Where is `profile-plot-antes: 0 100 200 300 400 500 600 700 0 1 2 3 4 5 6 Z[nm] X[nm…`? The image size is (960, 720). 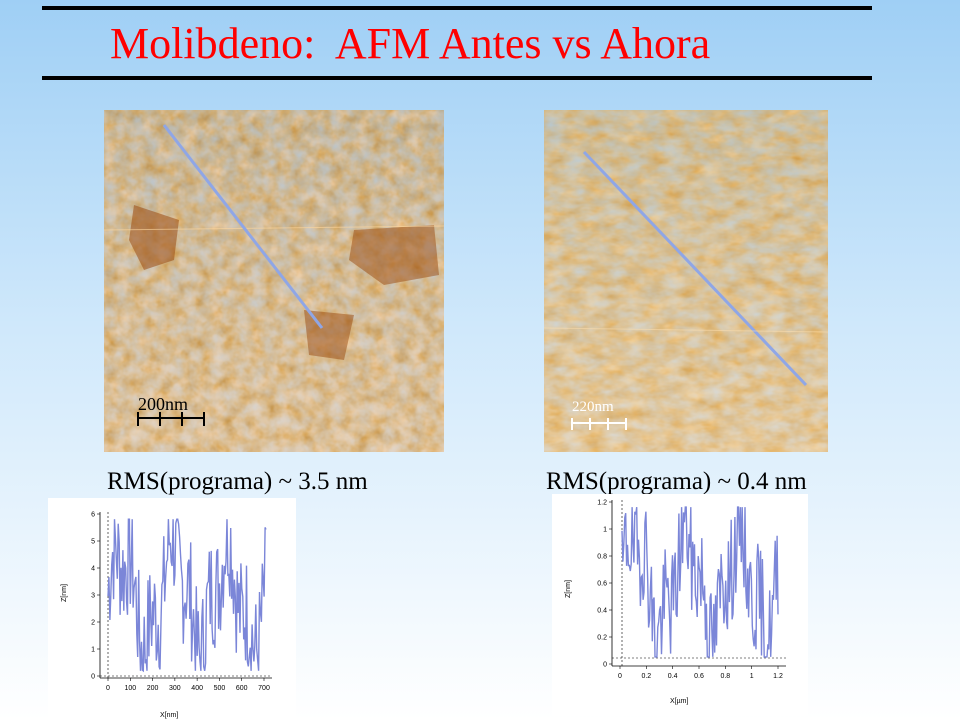 profile-plot-antes: 0 100 200 300 400 500 600 700 0 1 2 3 4 5 6 Z[nm] X[nm… is located at coordinates (172, 609).